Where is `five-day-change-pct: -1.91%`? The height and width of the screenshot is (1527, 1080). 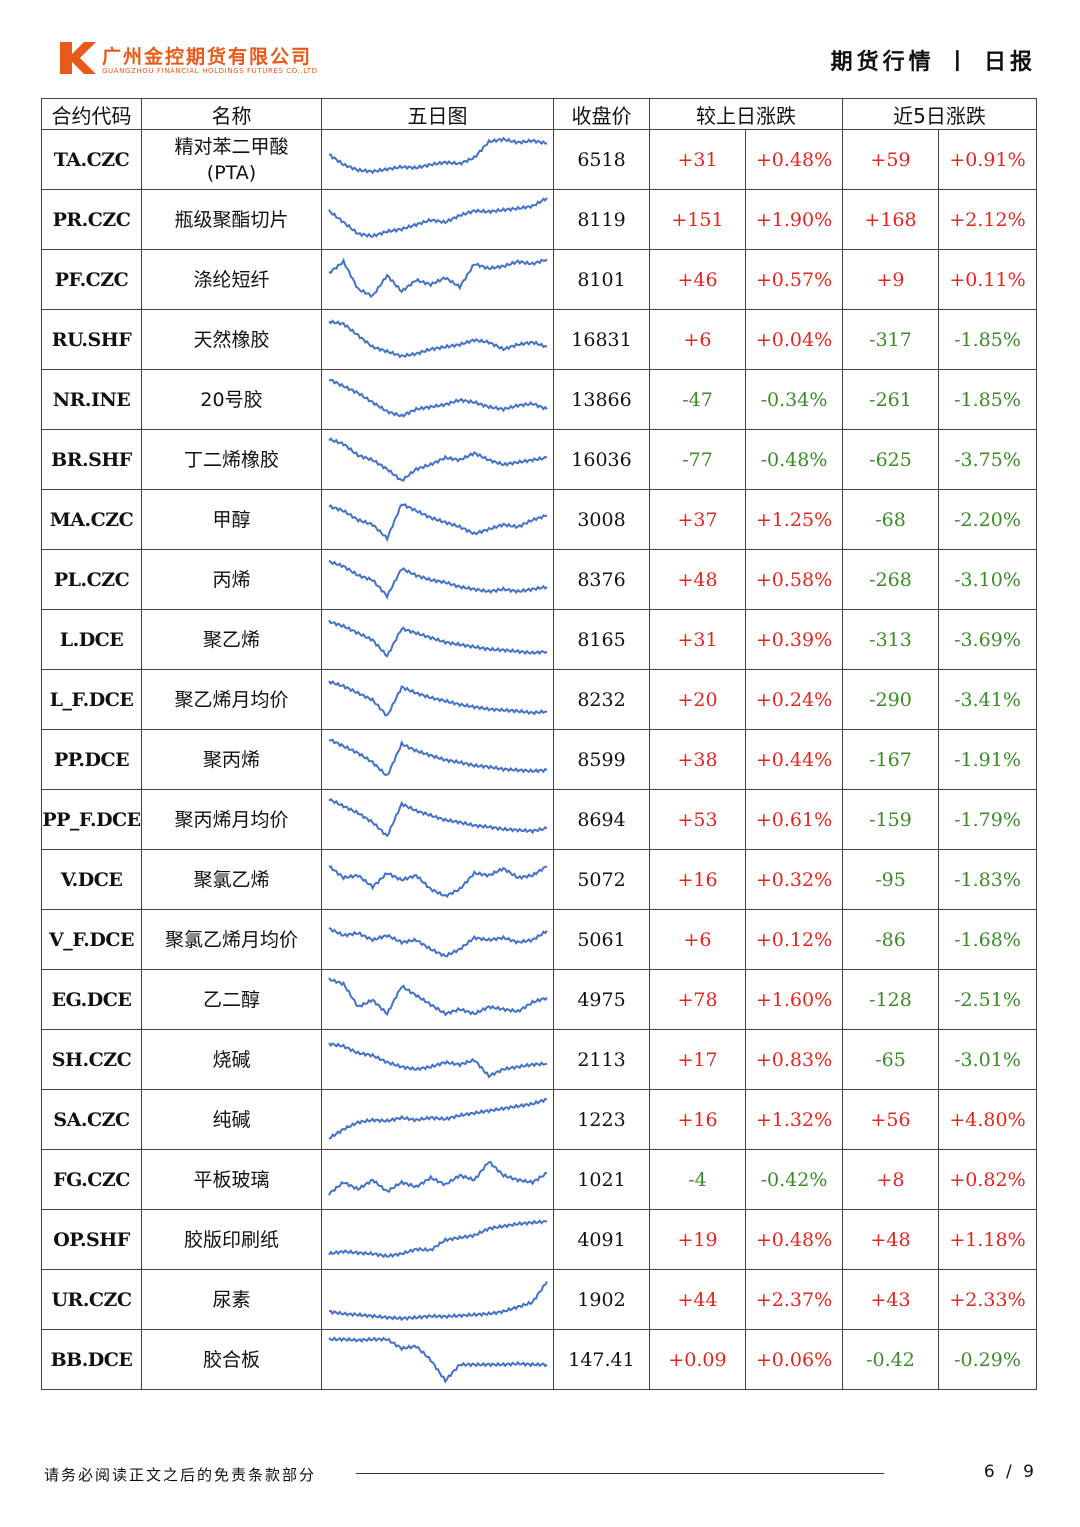
five-day-change-pct: -1.91% is located at coordinates (987, 759).